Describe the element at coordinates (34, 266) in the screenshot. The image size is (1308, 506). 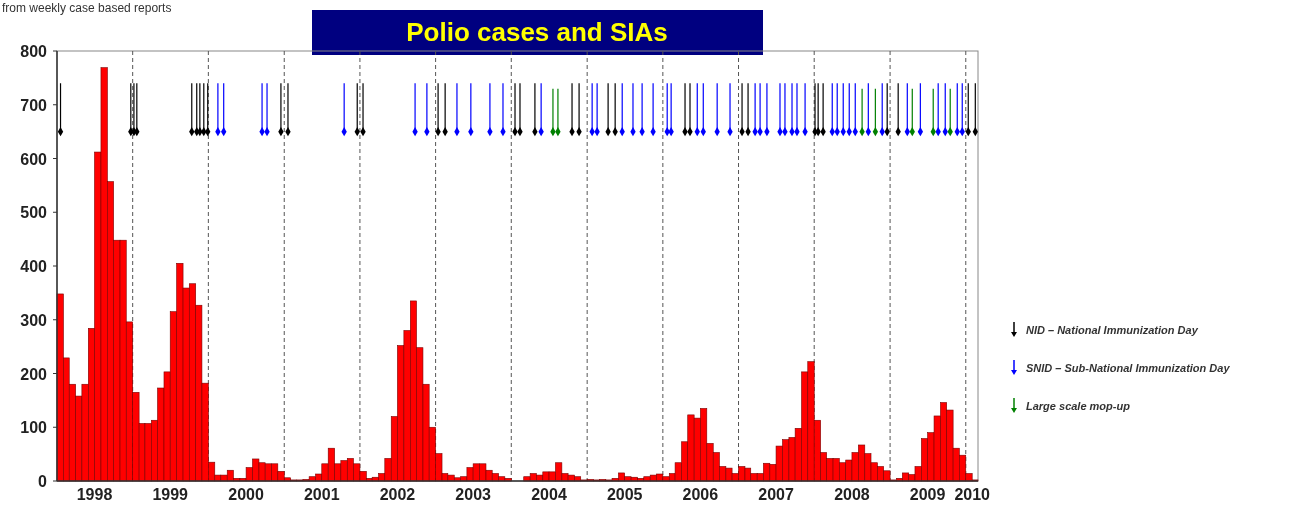
I see `y-tick-label: 400` at that location.